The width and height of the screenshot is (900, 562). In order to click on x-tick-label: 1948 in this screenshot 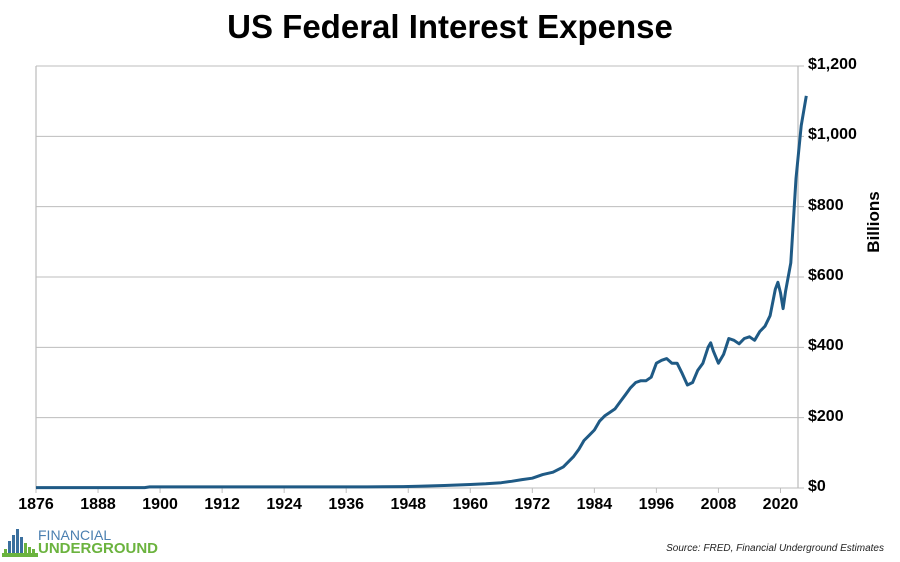, I will do `click(408, 504)`.